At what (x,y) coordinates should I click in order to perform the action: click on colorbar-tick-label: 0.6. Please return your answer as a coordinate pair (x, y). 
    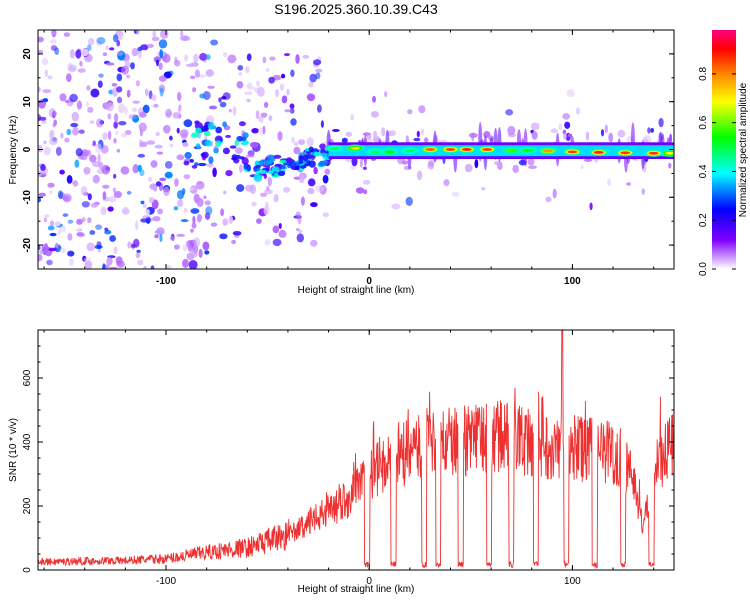
    Looking at the image, I should click on (703, 122).